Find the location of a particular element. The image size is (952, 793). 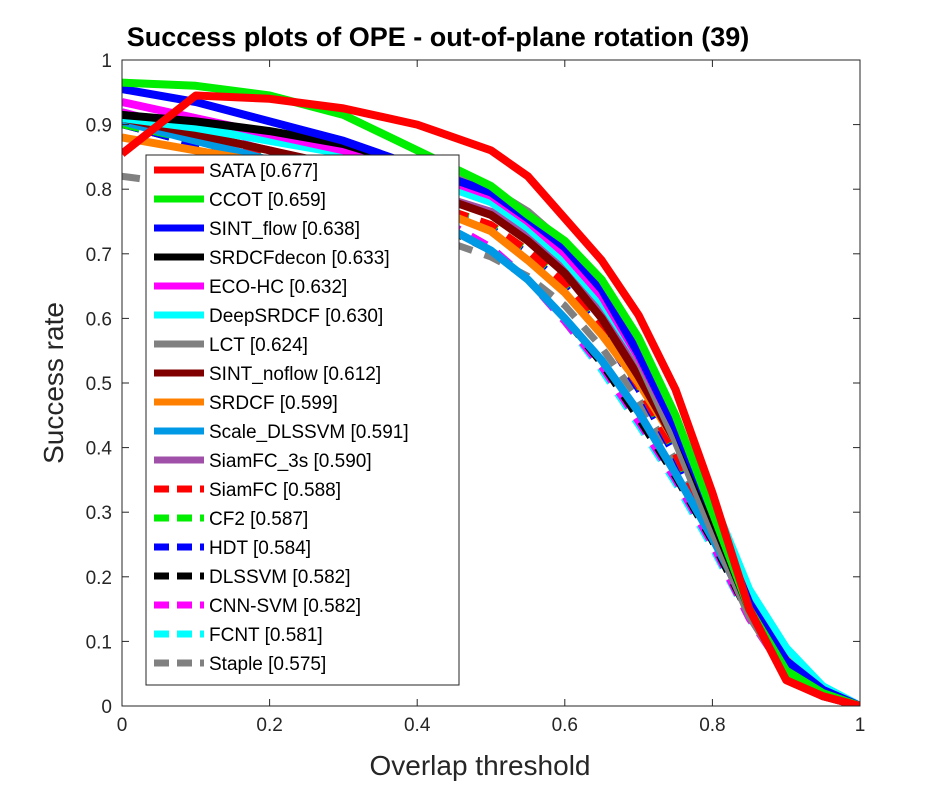

x-tick-label: 0.2 is located at coordinates (269, 725).